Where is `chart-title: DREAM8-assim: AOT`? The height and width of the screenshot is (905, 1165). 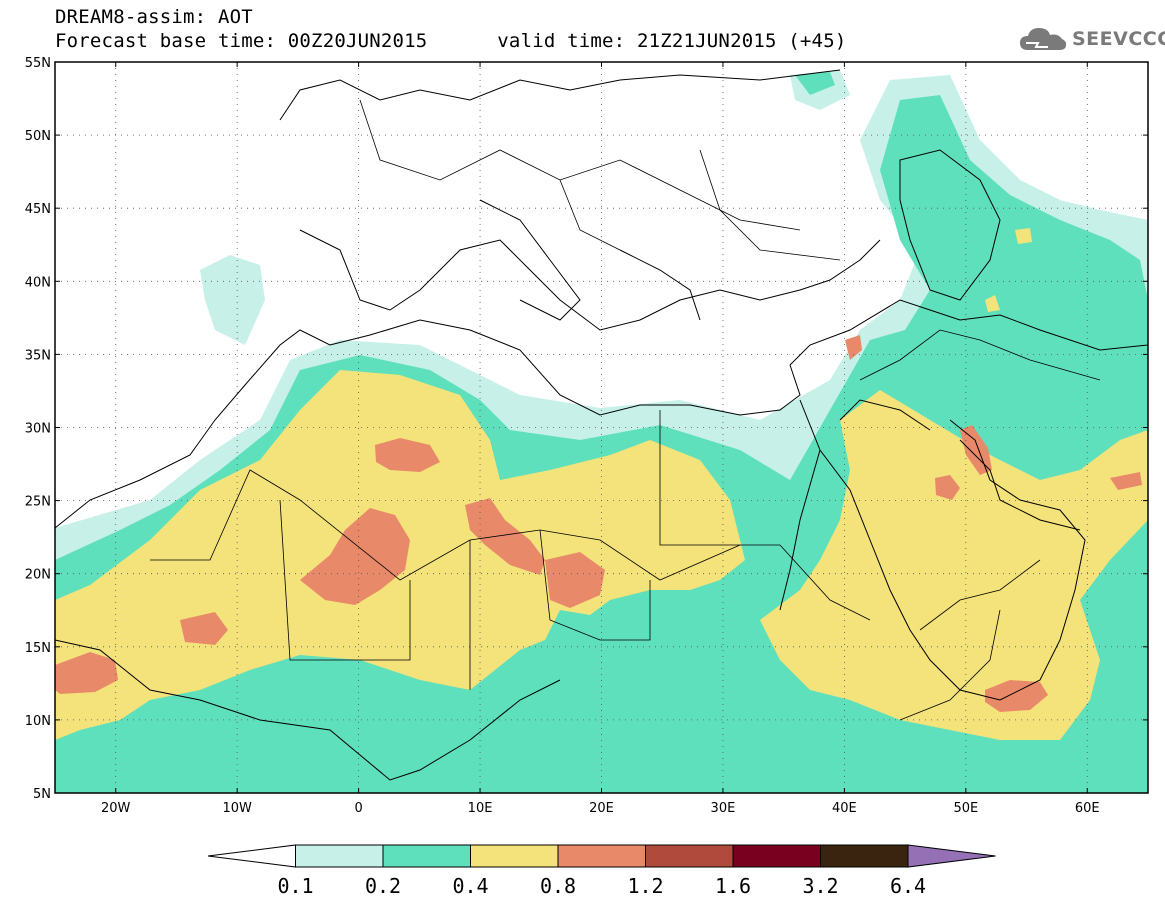 chart-title: DREAM8-assim: AOT is located at coordinates (154, 17).